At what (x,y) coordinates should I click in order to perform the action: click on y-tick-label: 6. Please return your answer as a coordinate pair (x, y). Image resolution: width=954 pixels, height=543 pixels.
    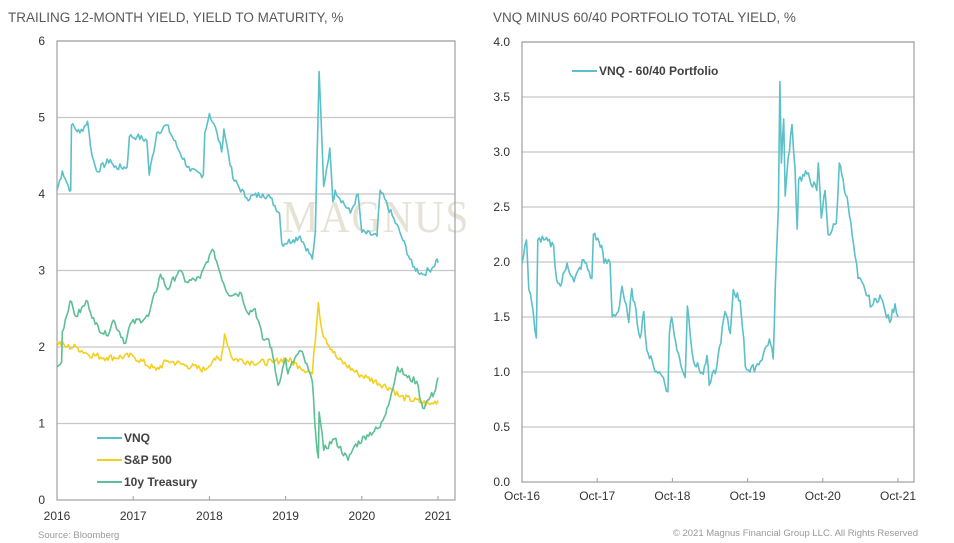
    Looking at the image, I should click on (41, 41).